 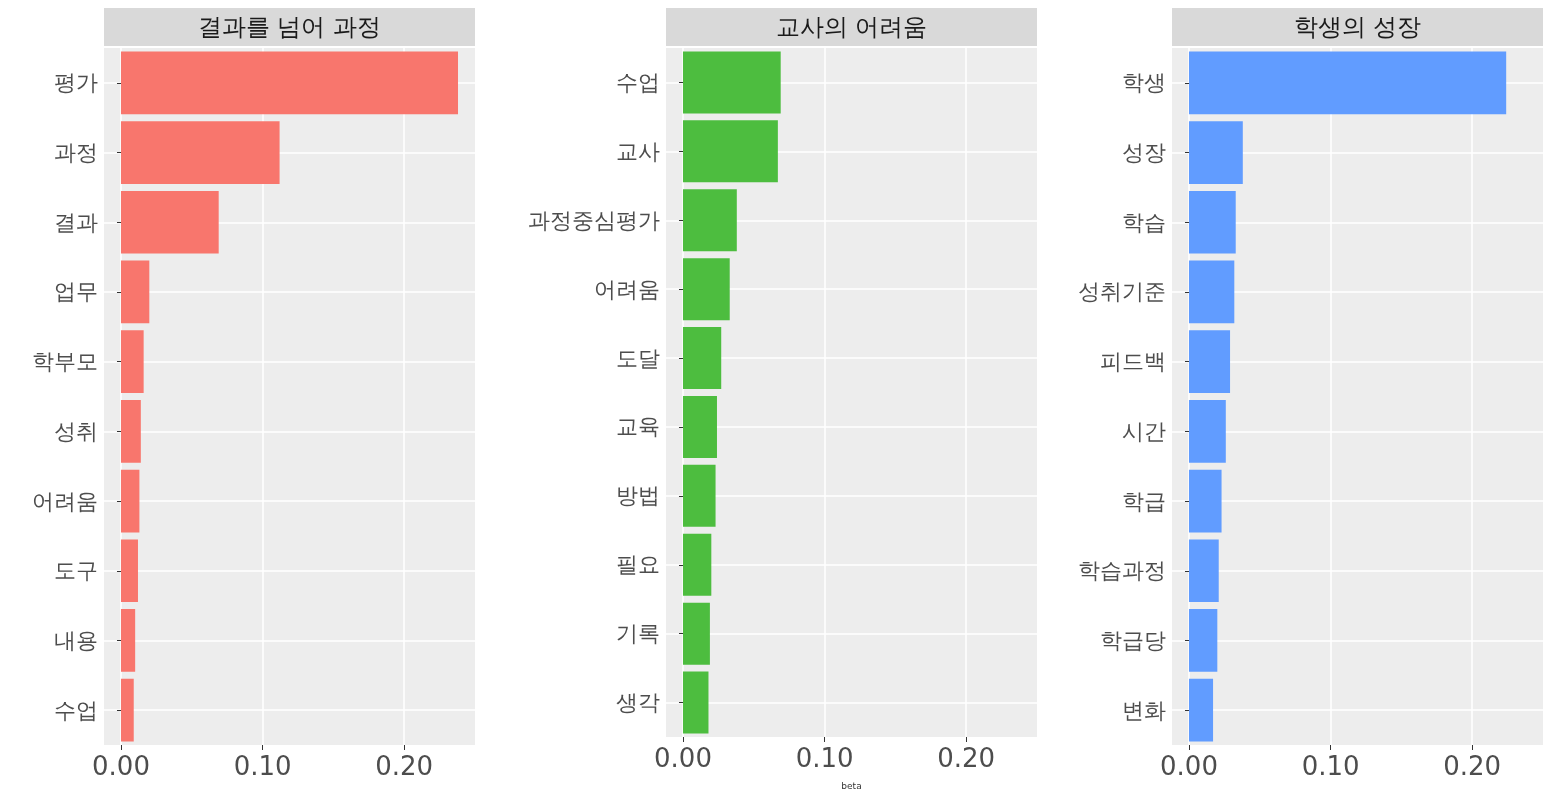 I want to click on y-tick-label: 평가, so click(x=76, y=83).